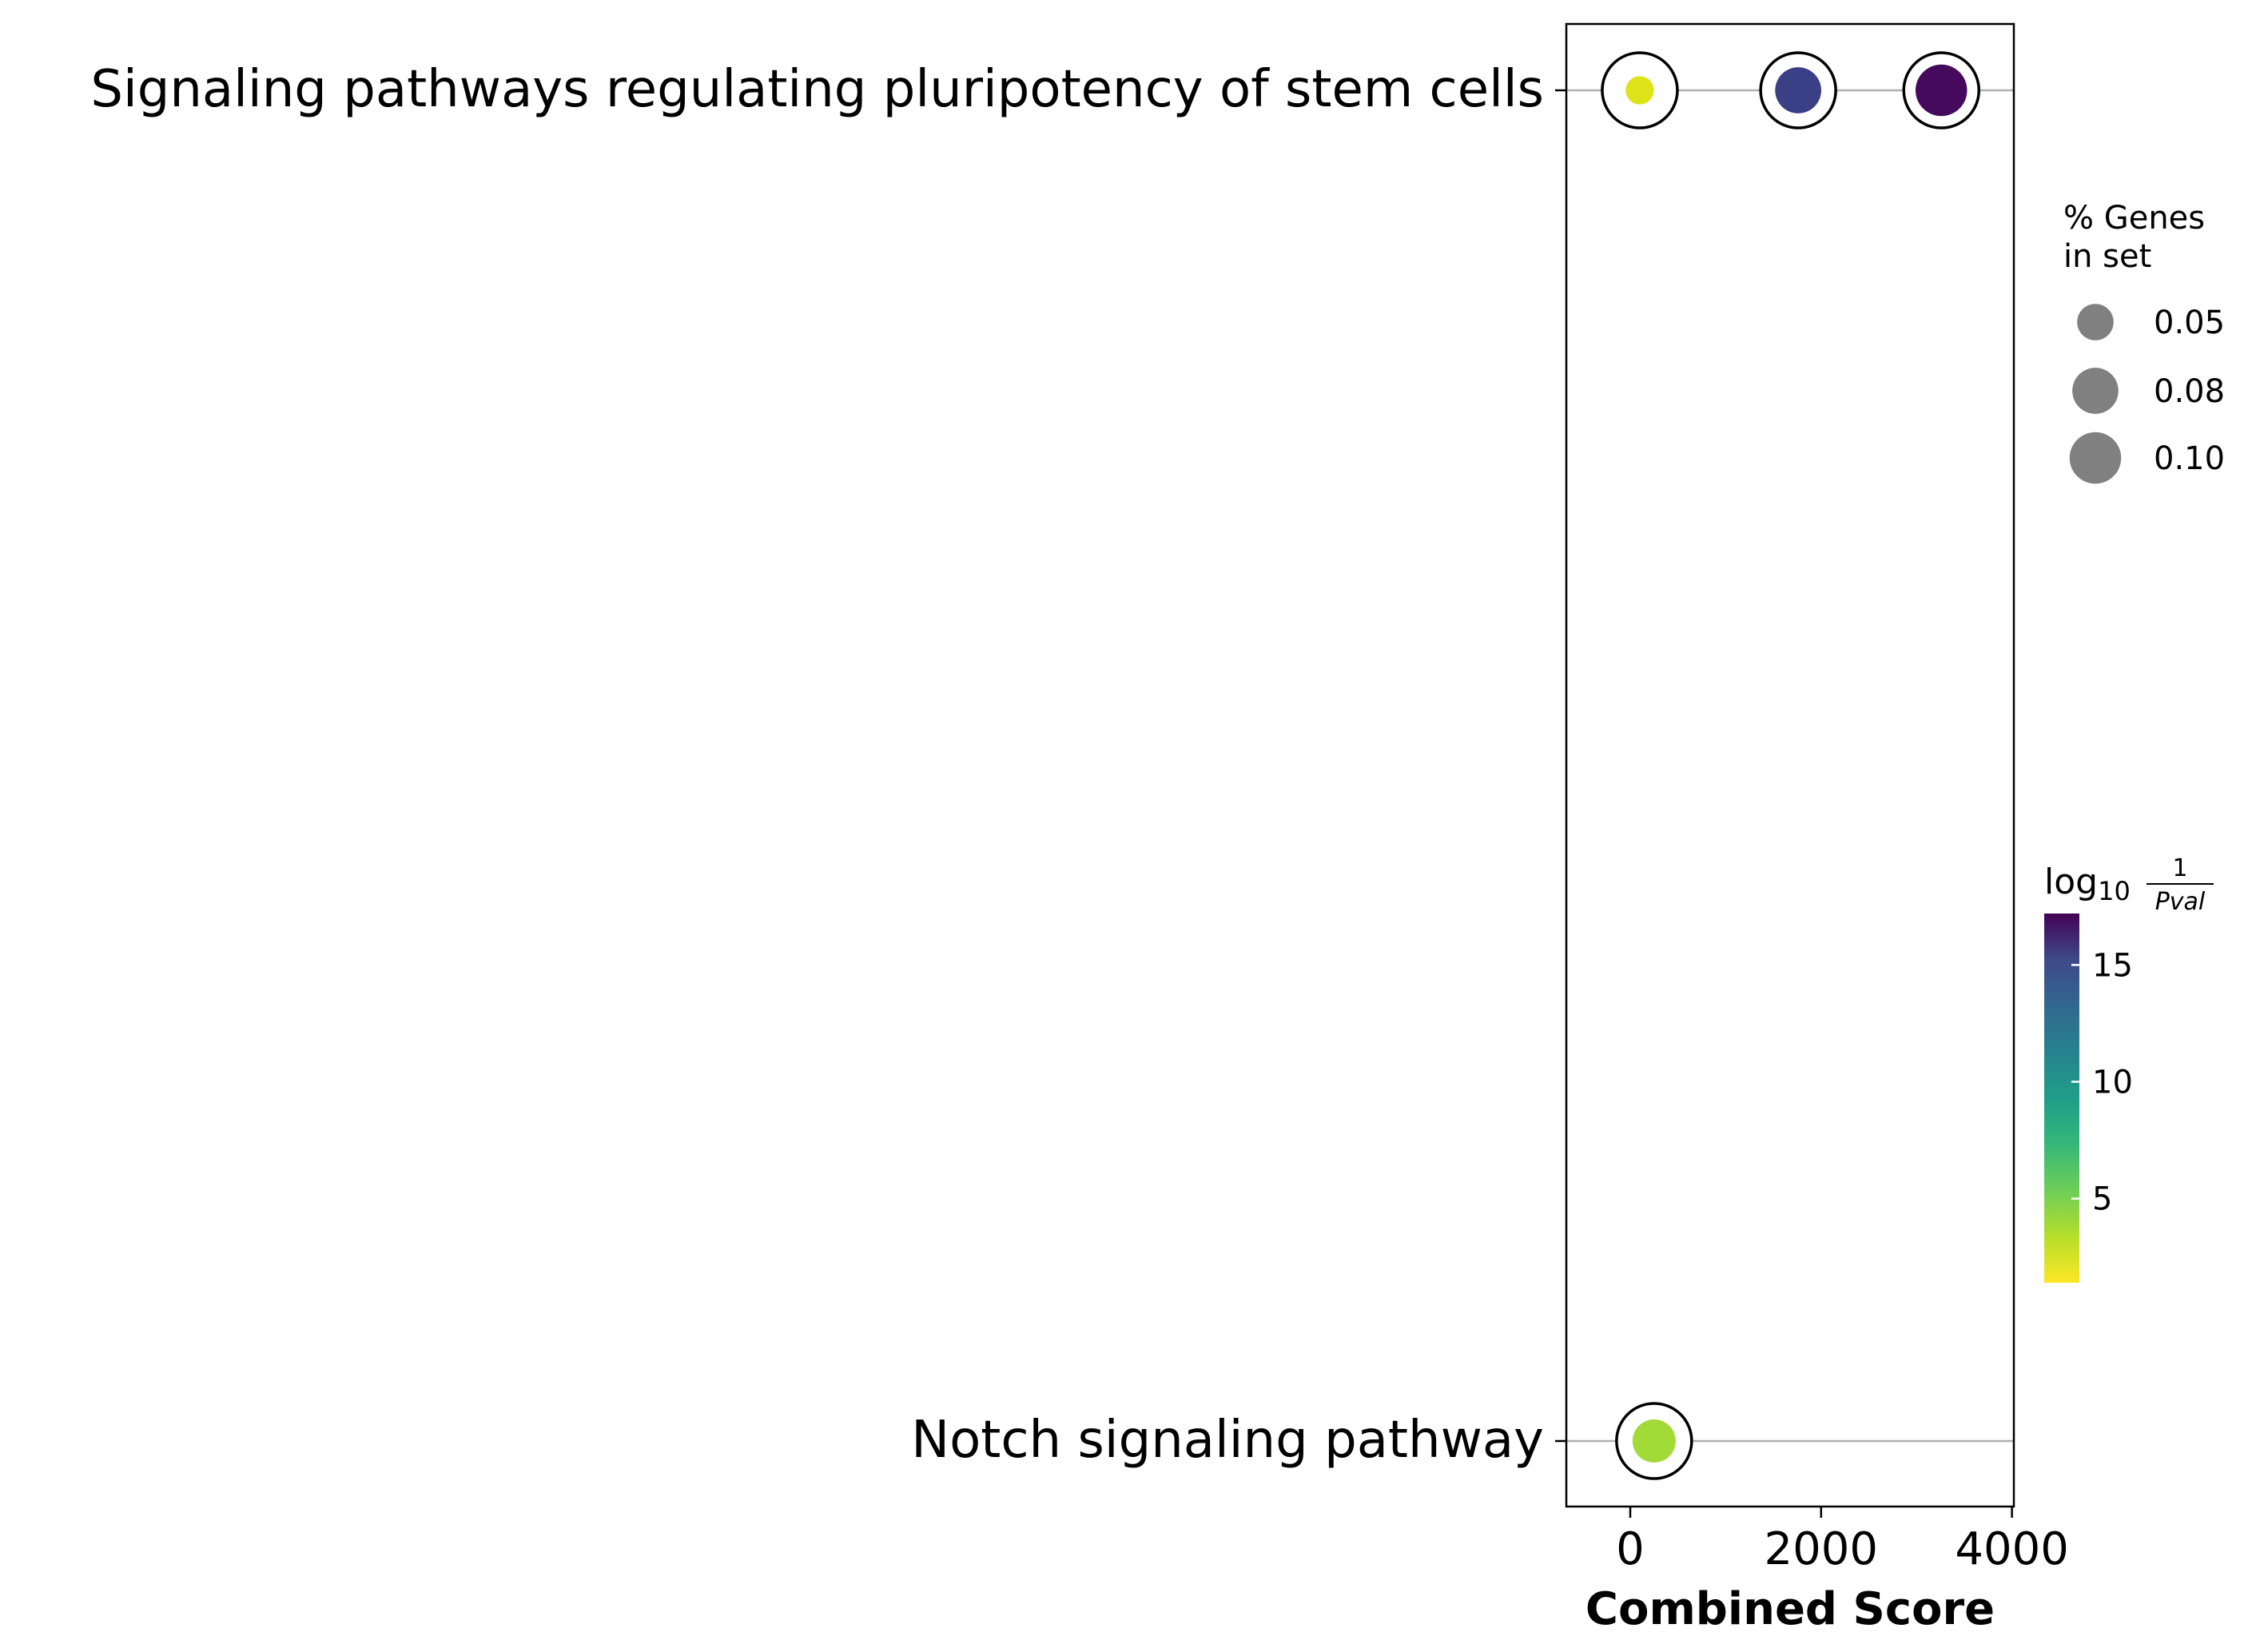 This screenshot has width=2248, height=1652. I want to click on size-legend-label-2: 0.10, so click(2189, 458).